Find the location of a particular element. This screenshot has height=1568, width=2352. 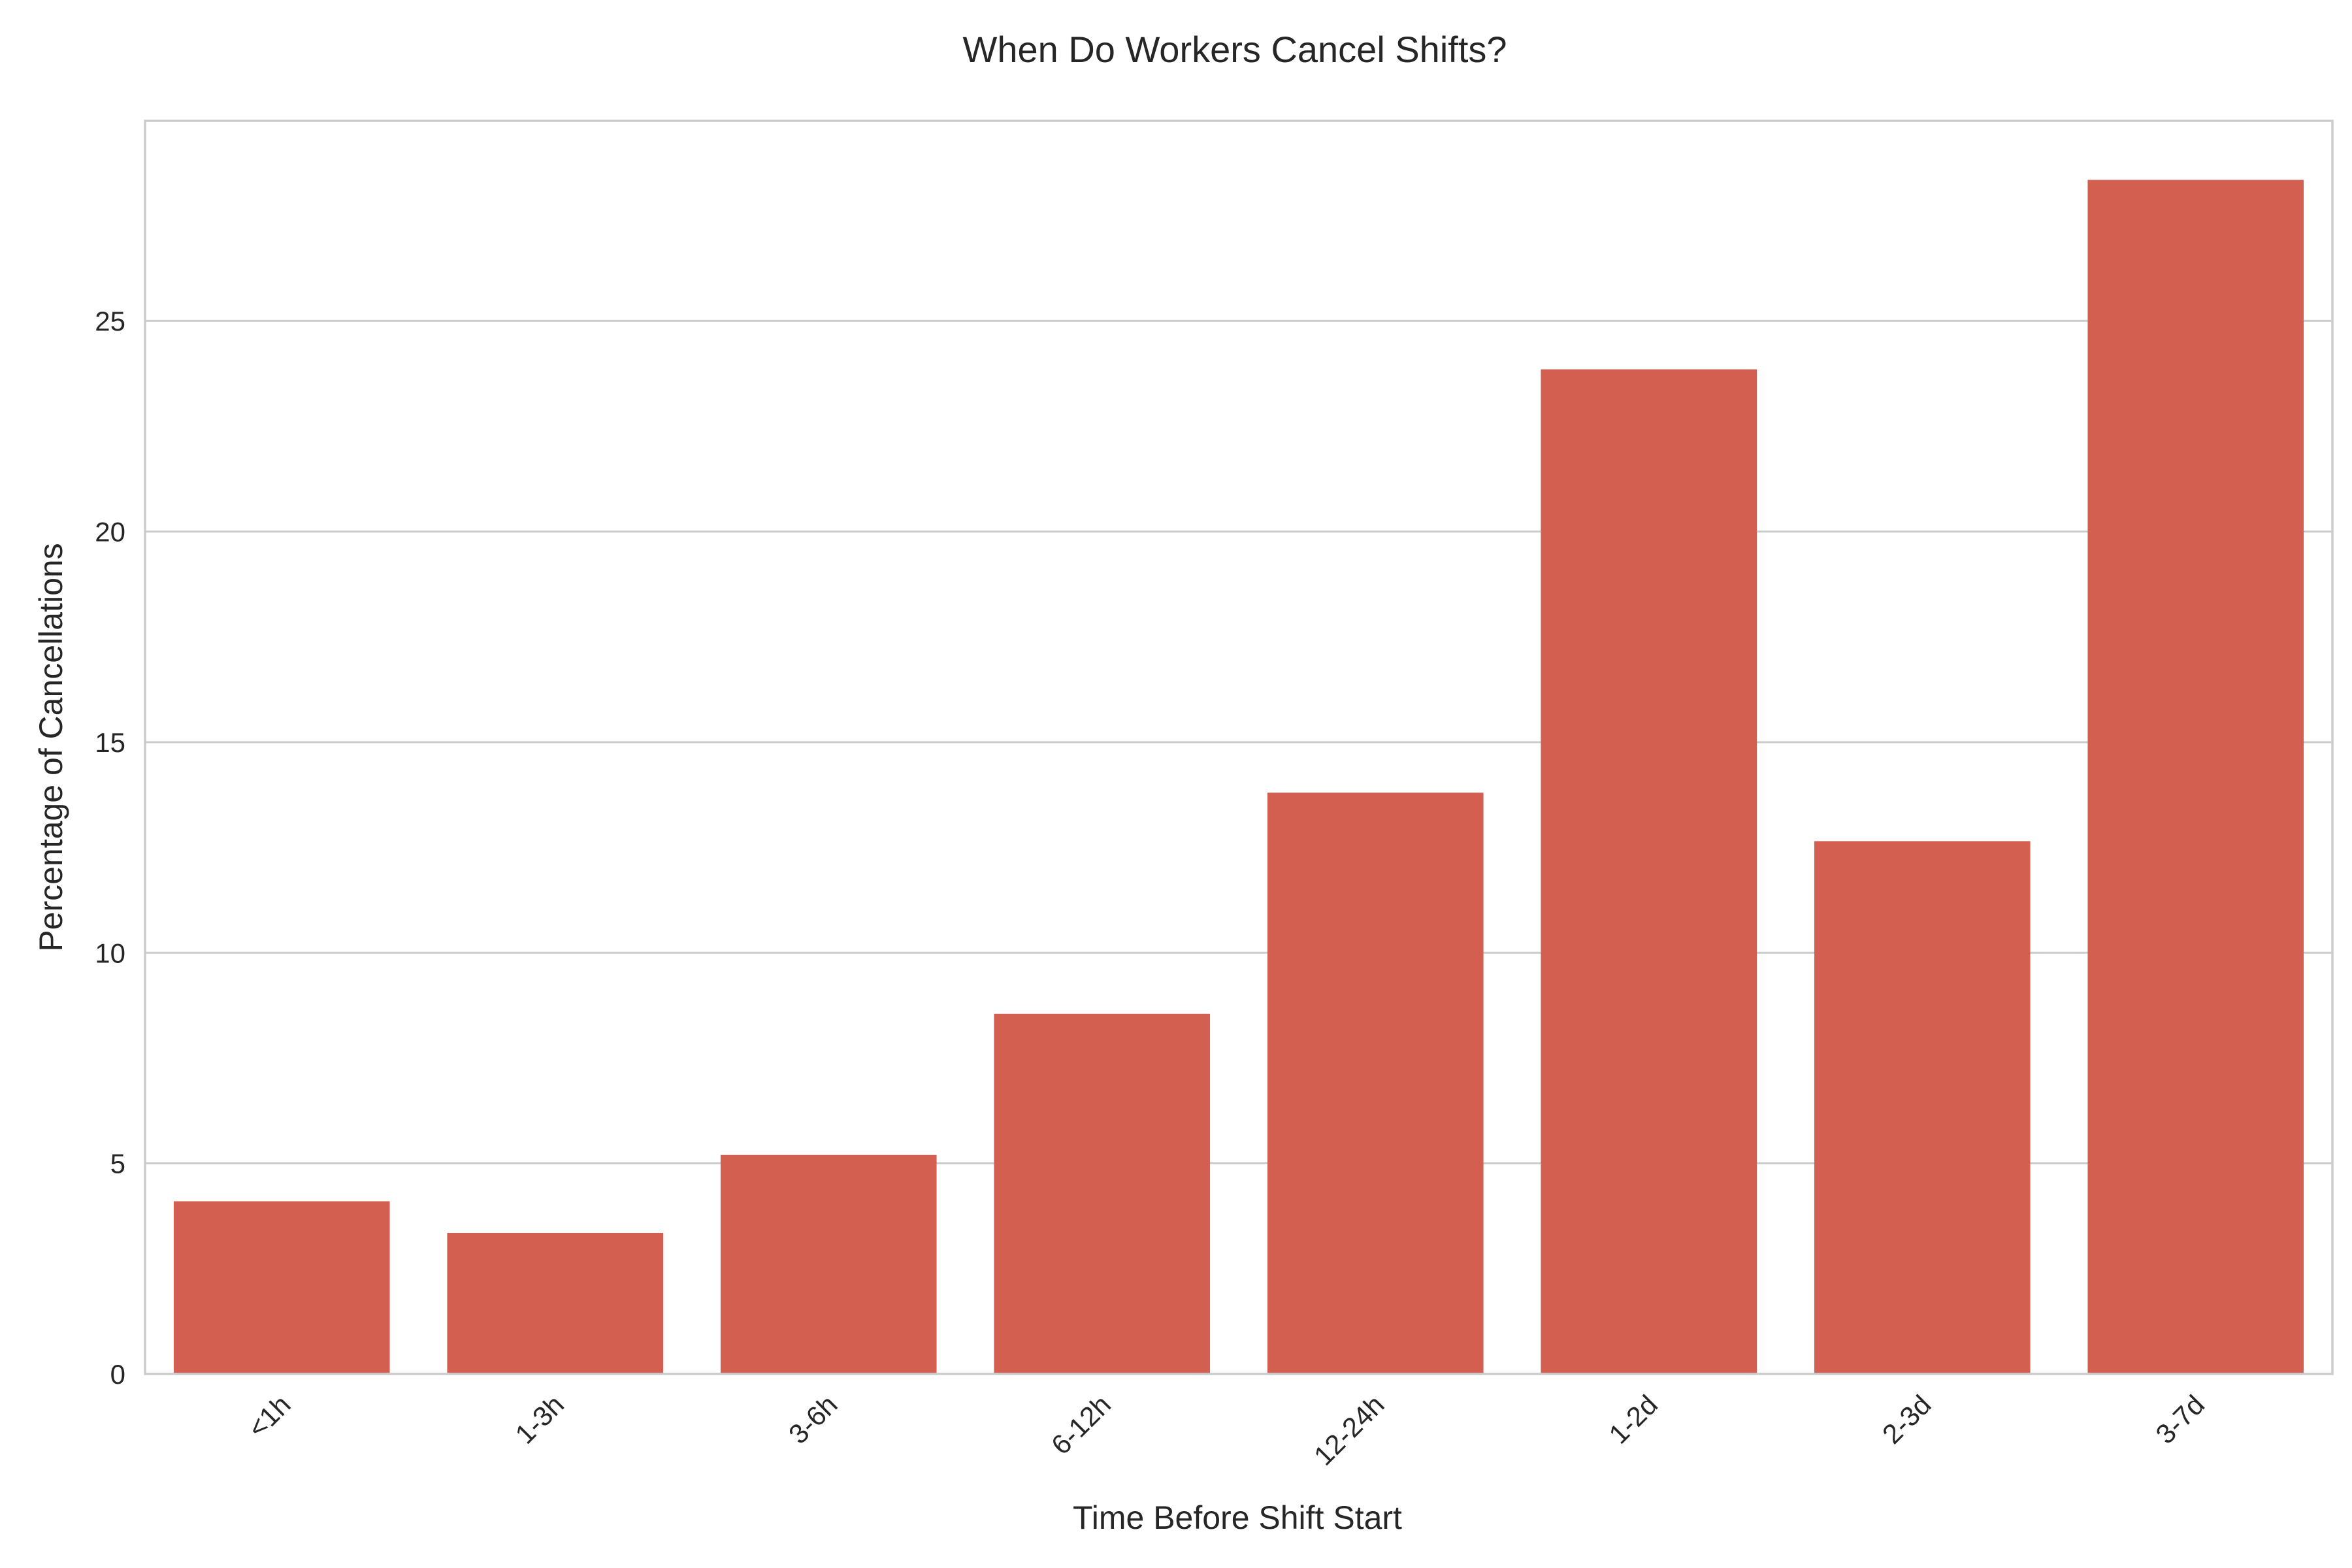

y-tick-label: 5 is located at coordinates (117, 1164).